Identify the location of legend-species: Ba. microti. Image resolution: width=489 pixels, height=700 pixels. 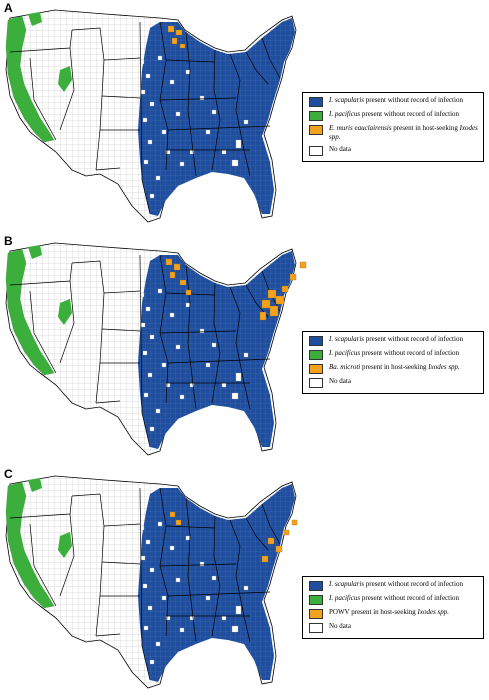
(345, 367).